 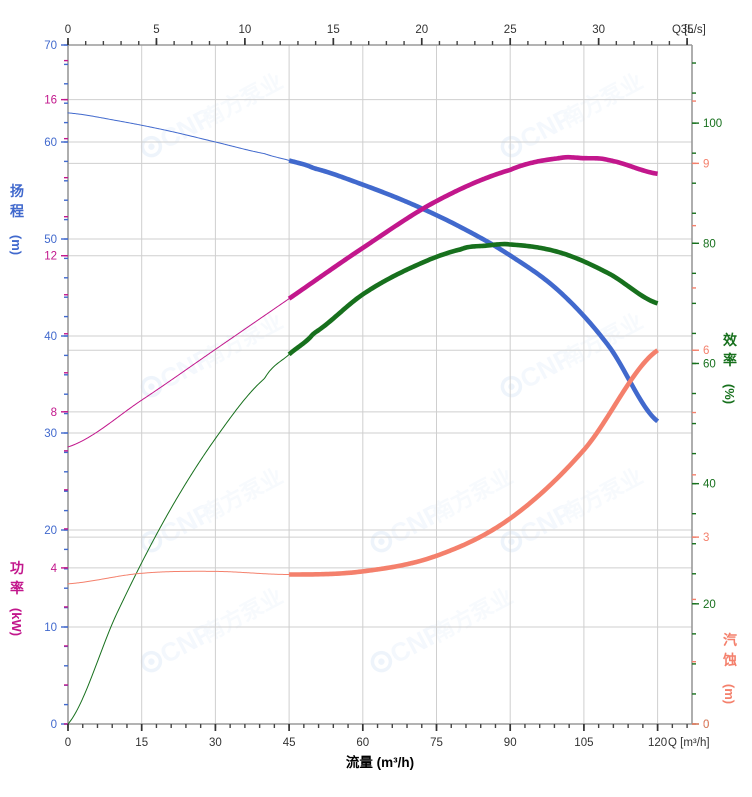 What do you see at coordinates (50, 101) in the screenshot?
I see `tick-label: 16` at bounding box center [50, 101].